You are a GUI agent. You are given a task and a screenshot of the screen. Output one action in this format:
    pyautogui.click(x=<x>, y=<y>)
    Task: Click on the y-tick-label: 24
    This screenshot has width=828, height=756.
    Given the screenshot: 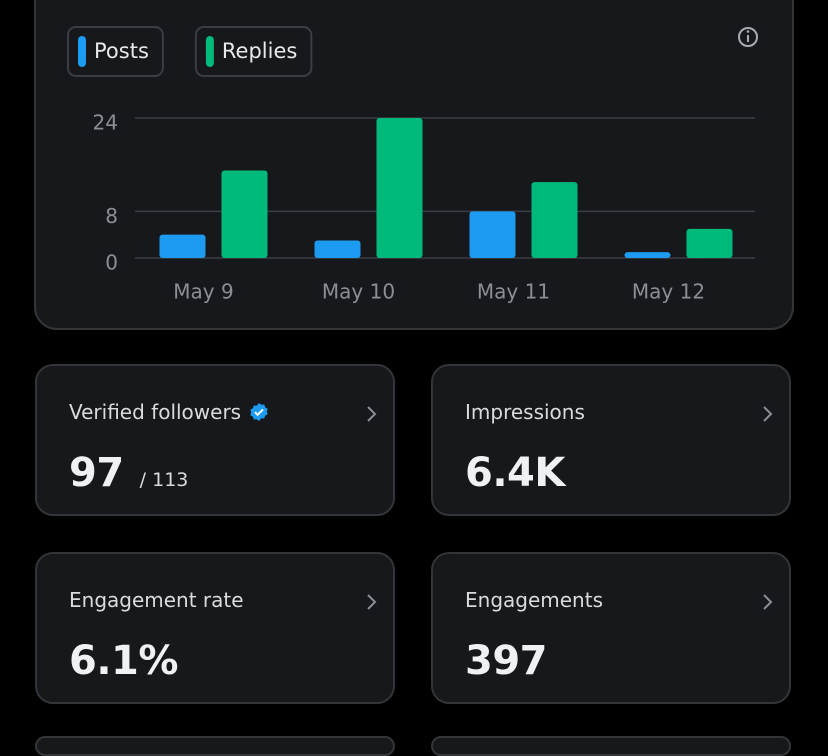 What is the action you would take?
    pyautogui.click(x=105, y=123)
    